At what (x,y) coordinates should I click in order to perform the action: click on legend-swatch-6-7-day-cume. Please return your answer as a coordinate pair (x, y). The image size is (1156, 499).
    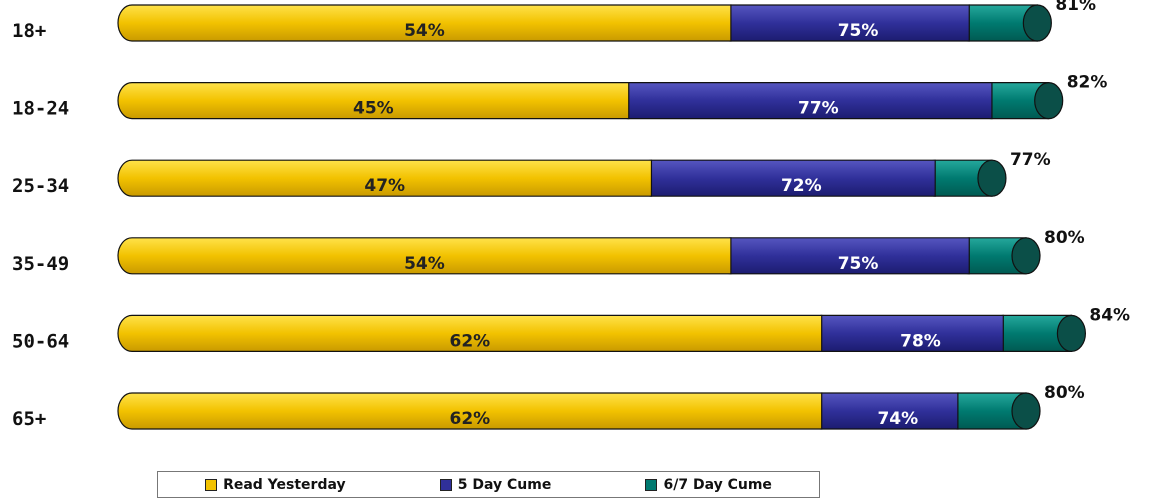
    Looking at the image, I should click on (651, 484).